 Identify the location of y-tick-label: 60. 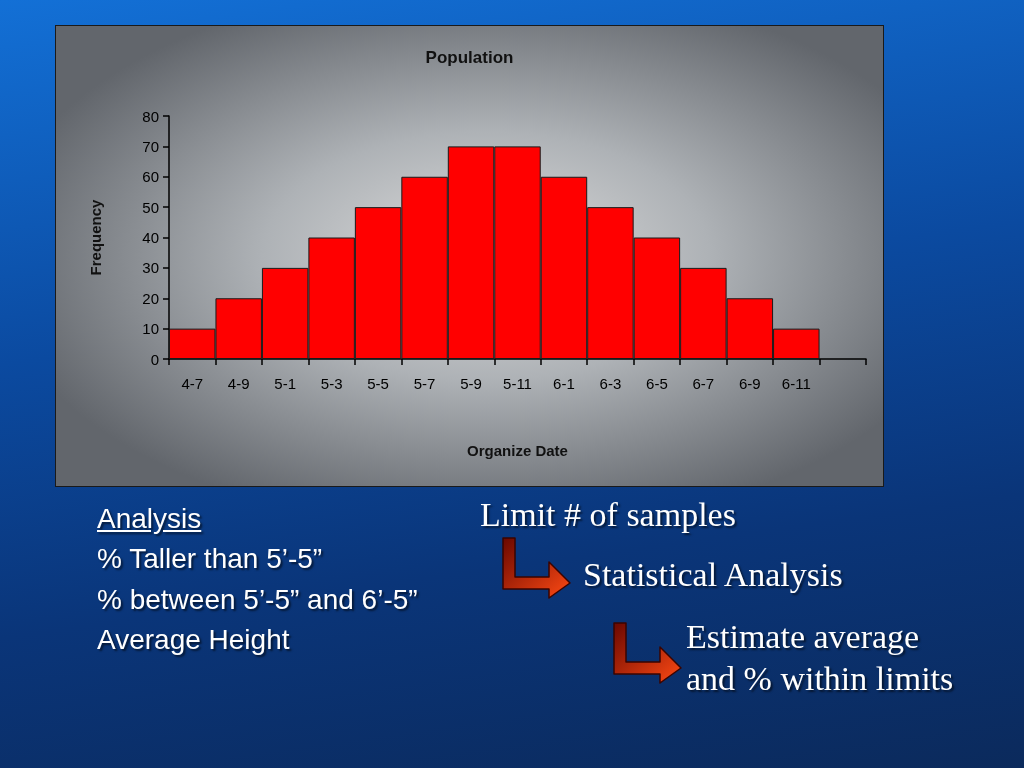
(150, 177).